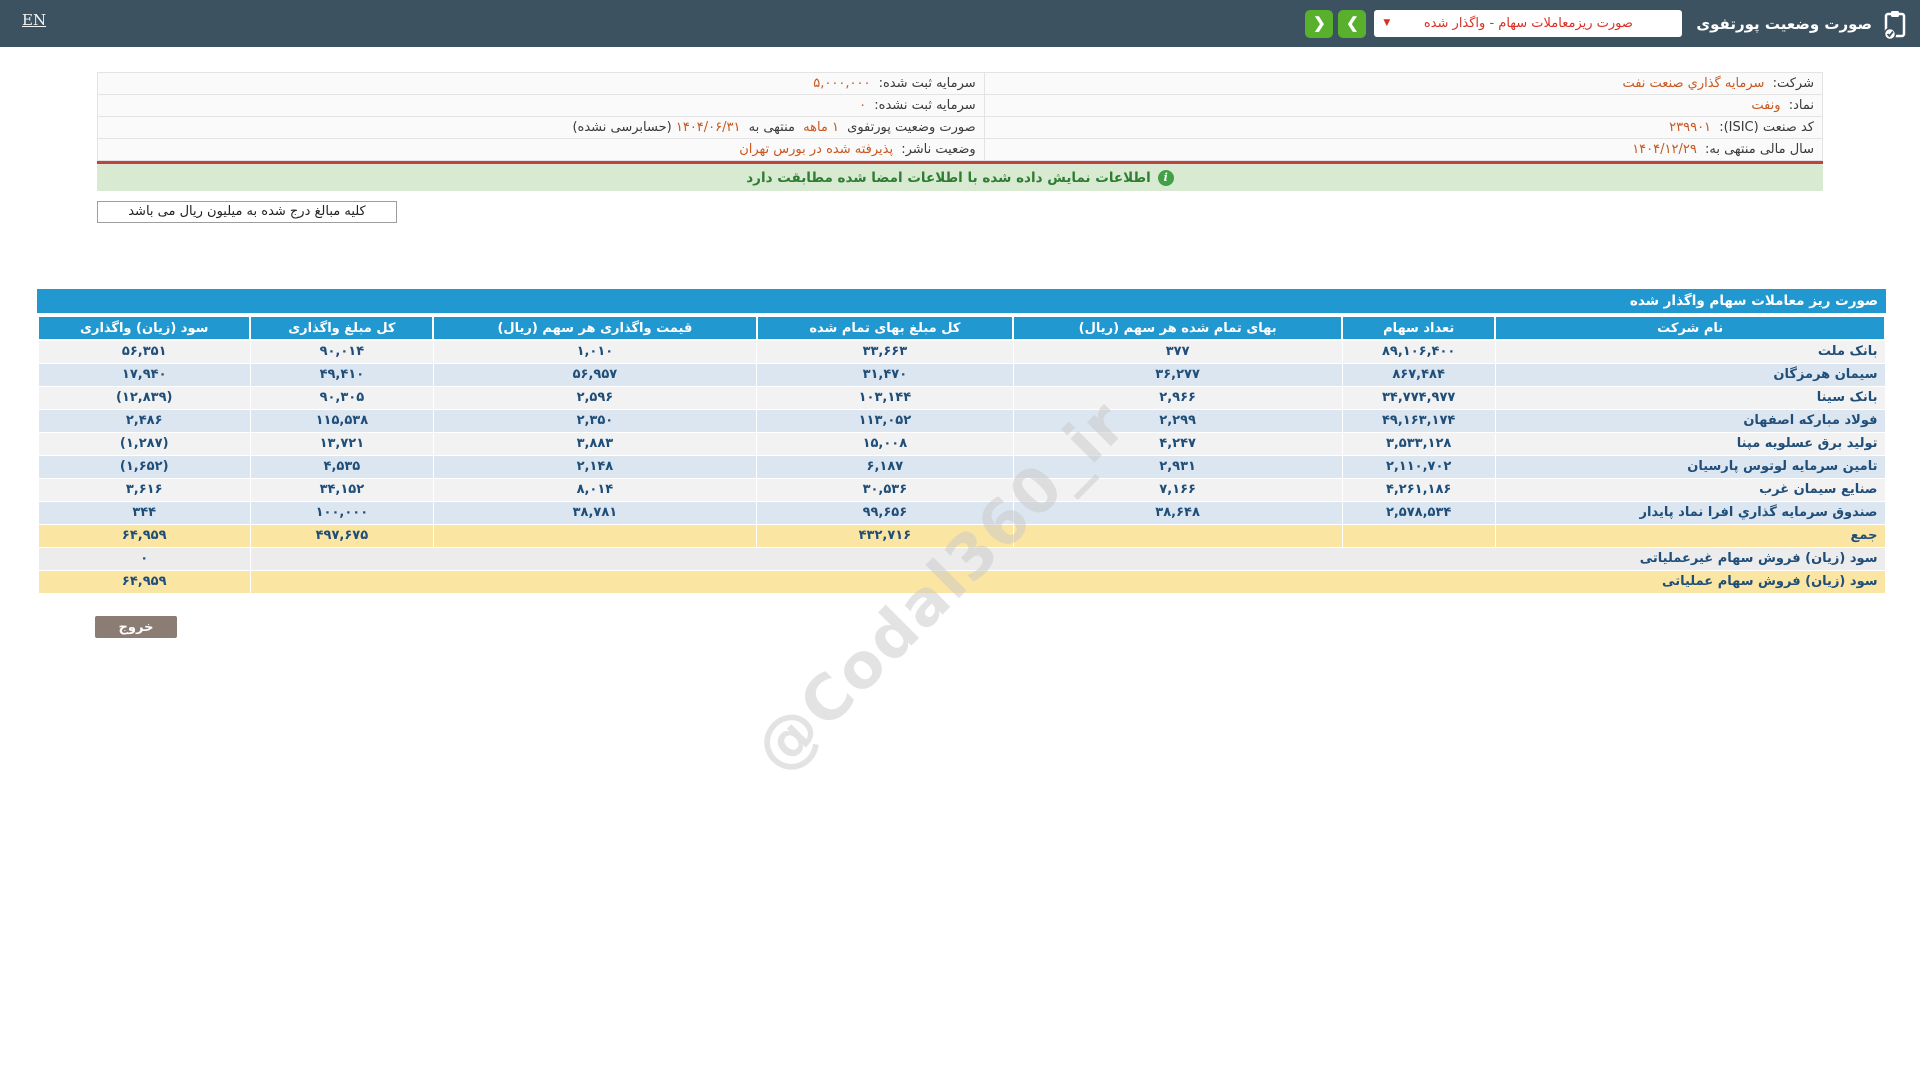 This screenshot has width=1920, height=1080. I want to click on report-type-dropdown: صورت ریزمعاملات سهام - واگذار شده ▼, so click(1528, 23).